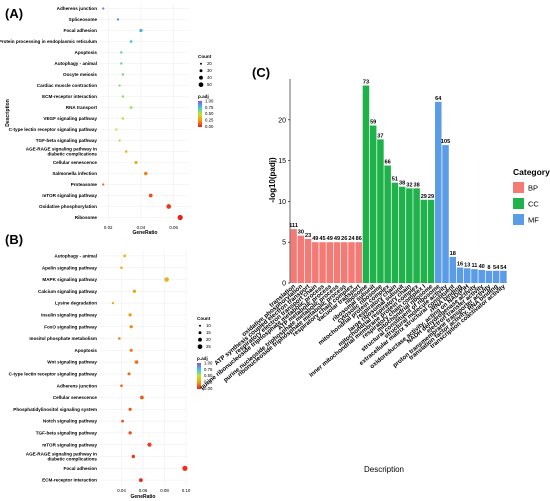  Describe the element at coordinates (282, 120) in the screenshot. I see `y-tick-label: 20` at that location.